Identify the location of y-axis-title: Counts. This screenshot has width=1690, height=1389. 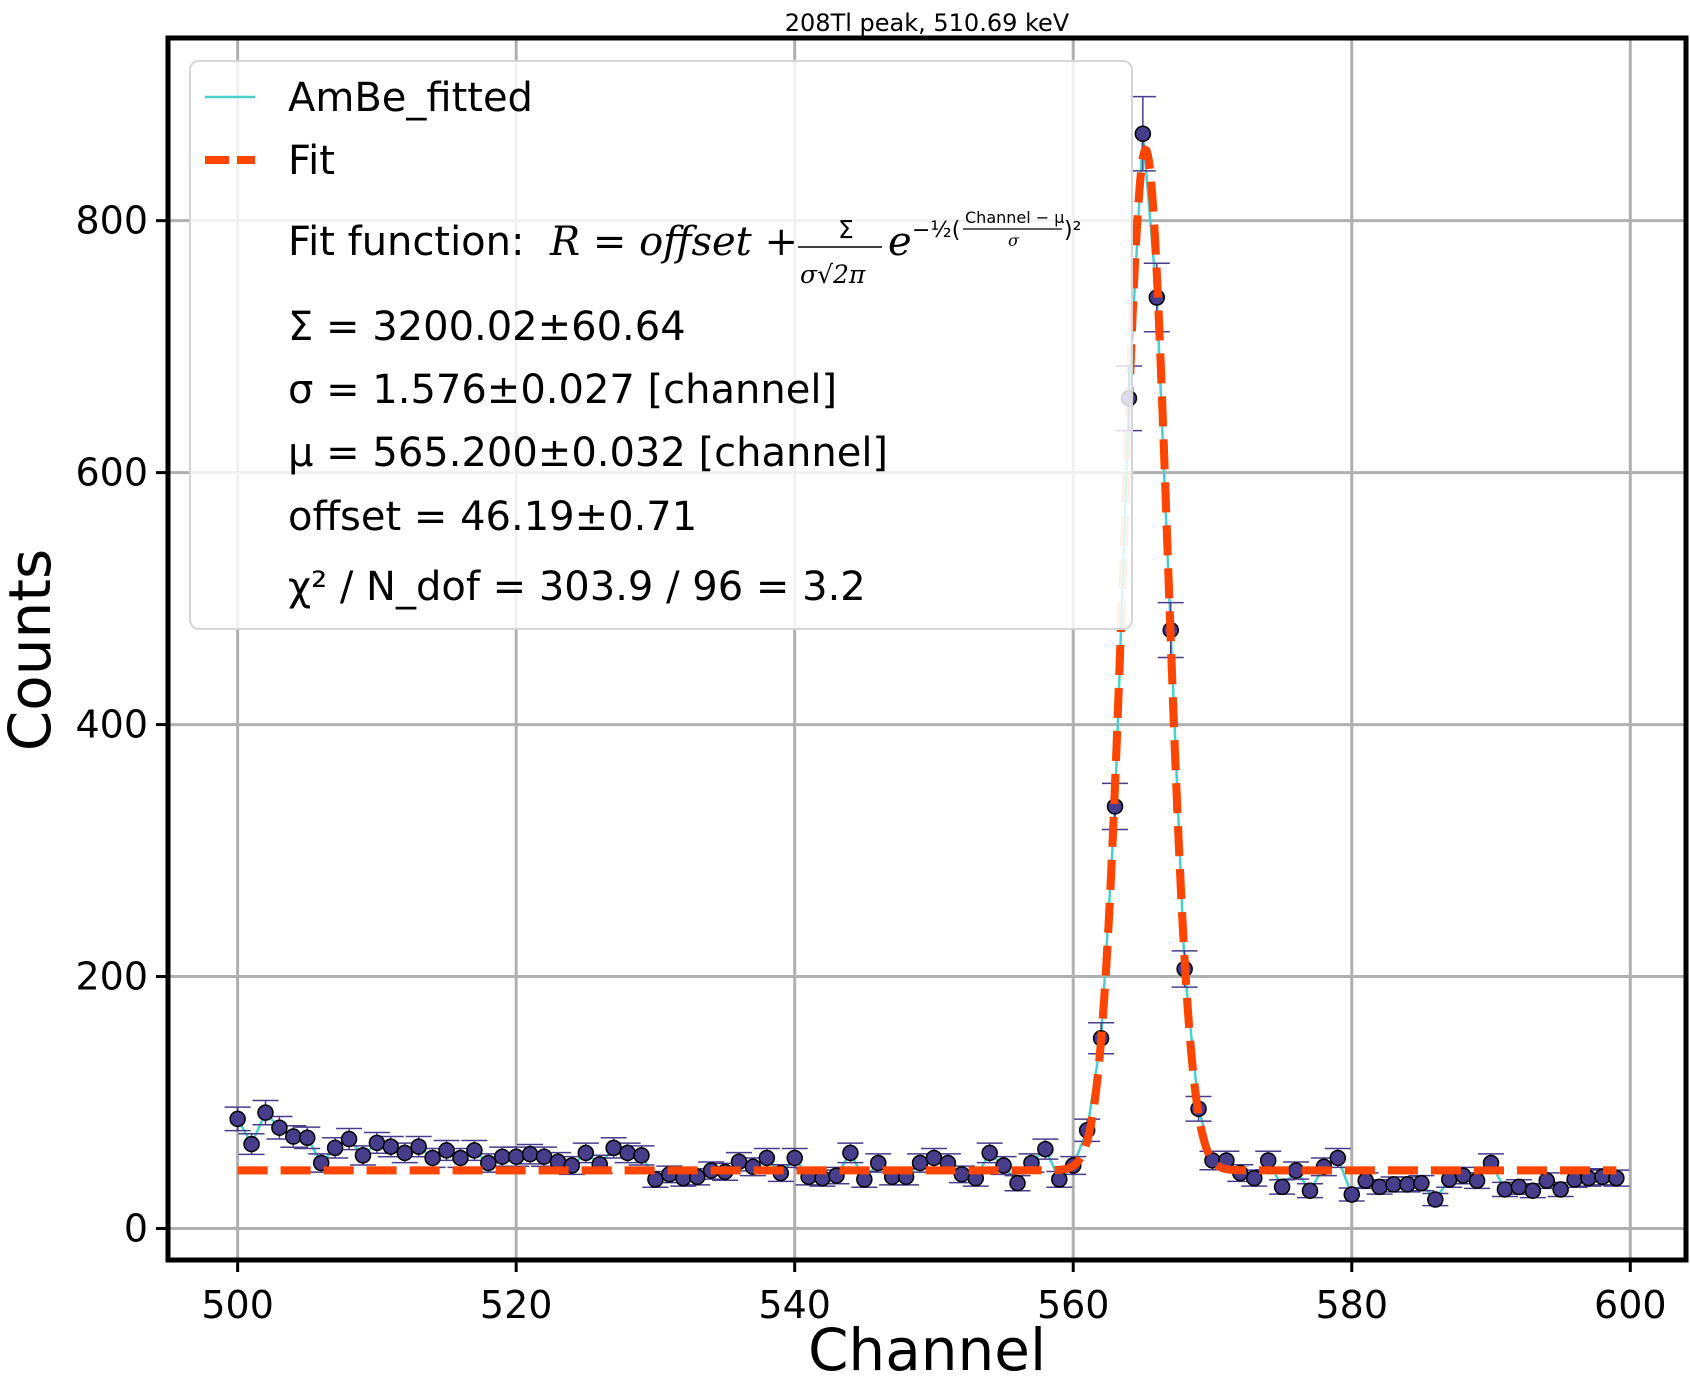
(32, 650).